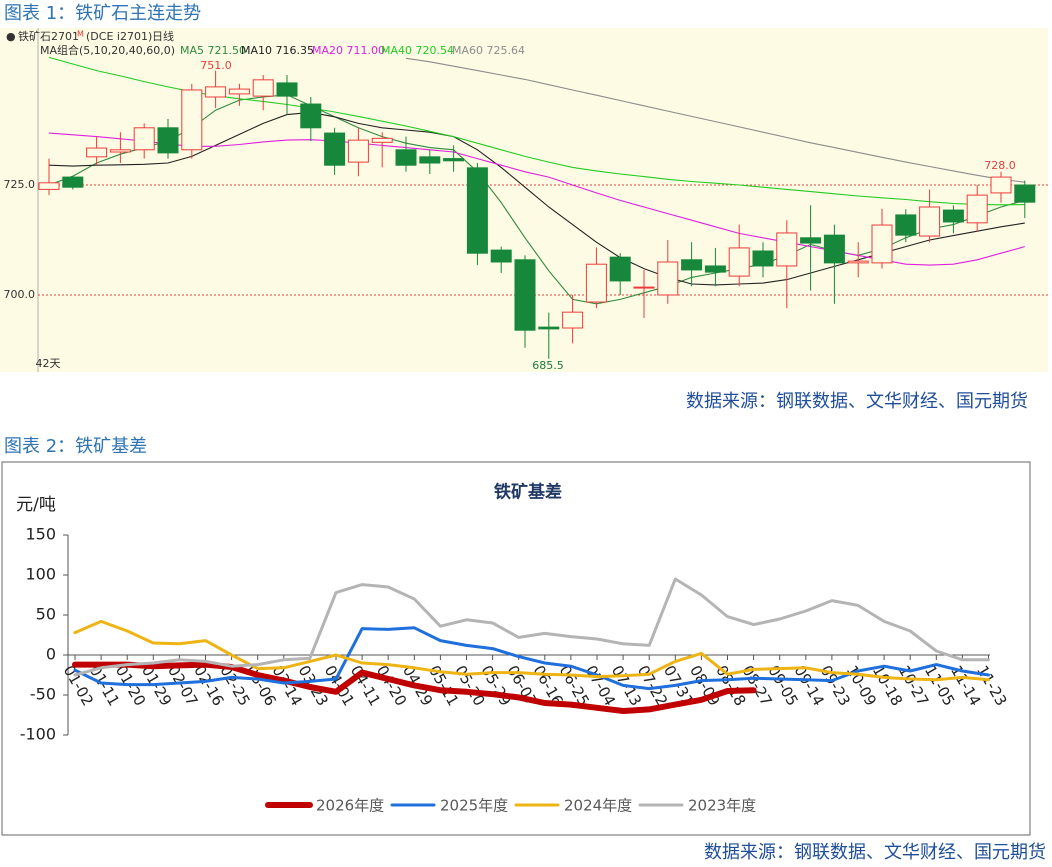  Describe the element at coordinates (722, 806) in the screenshot. I see `legend-entry: 2023年度` at that location.